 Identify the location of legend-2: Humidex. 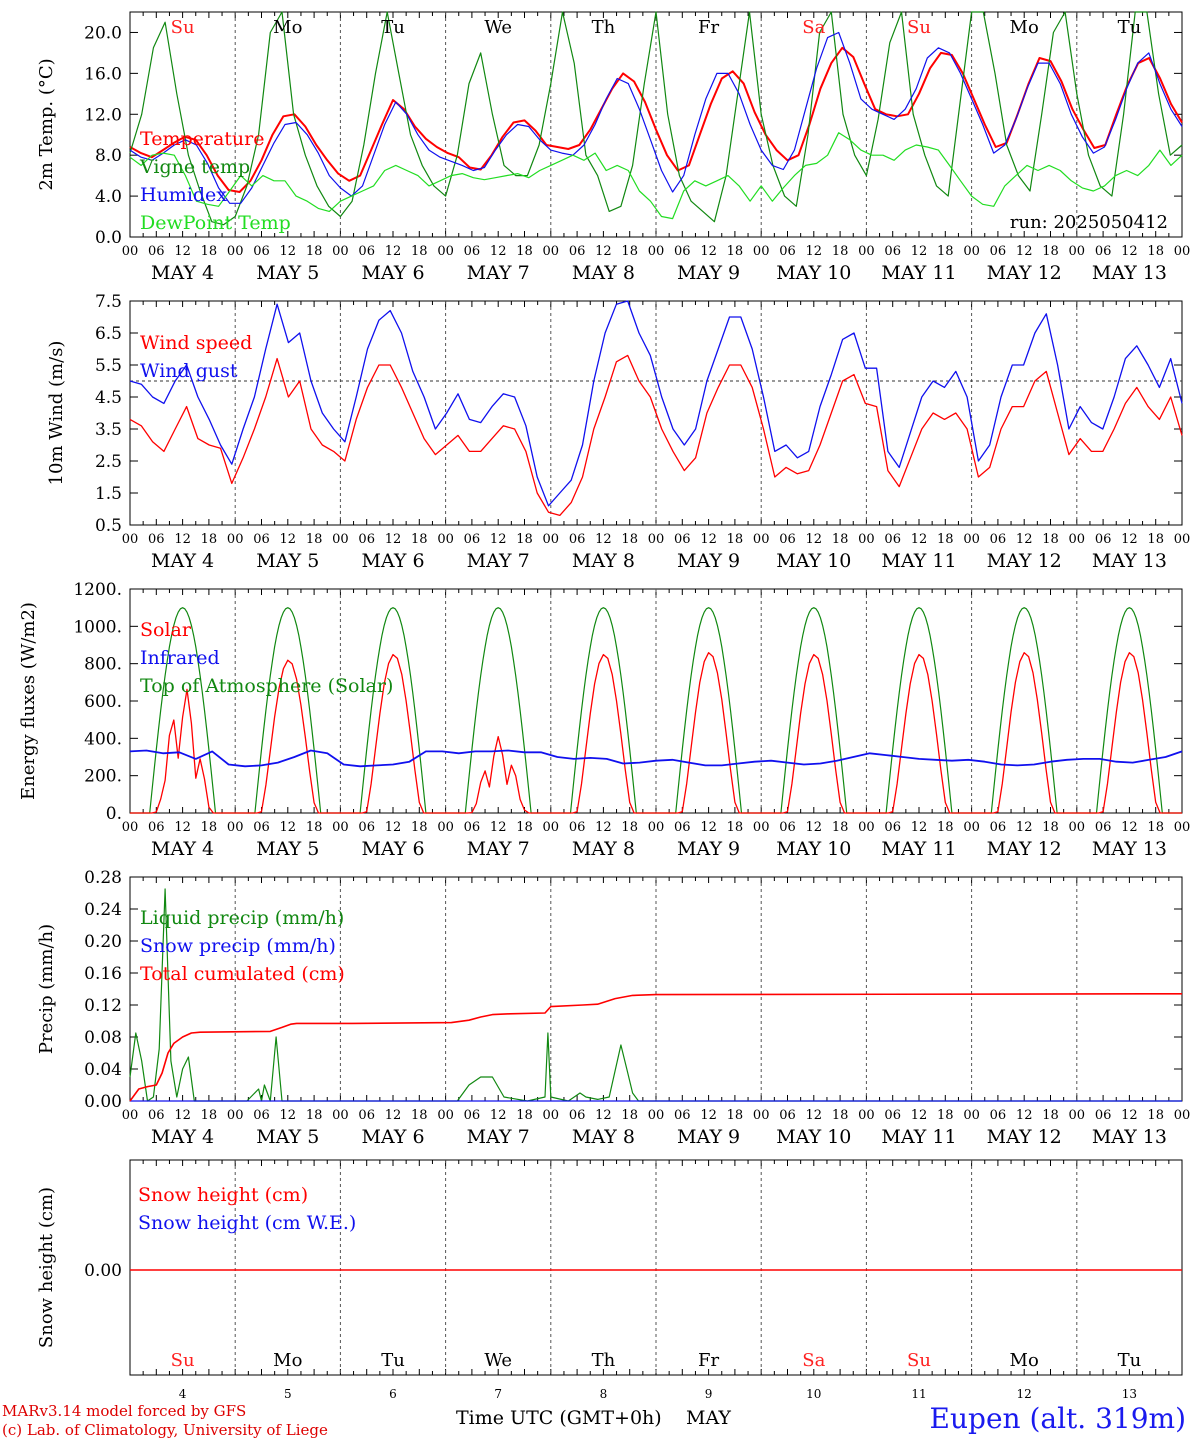
(183, 195).